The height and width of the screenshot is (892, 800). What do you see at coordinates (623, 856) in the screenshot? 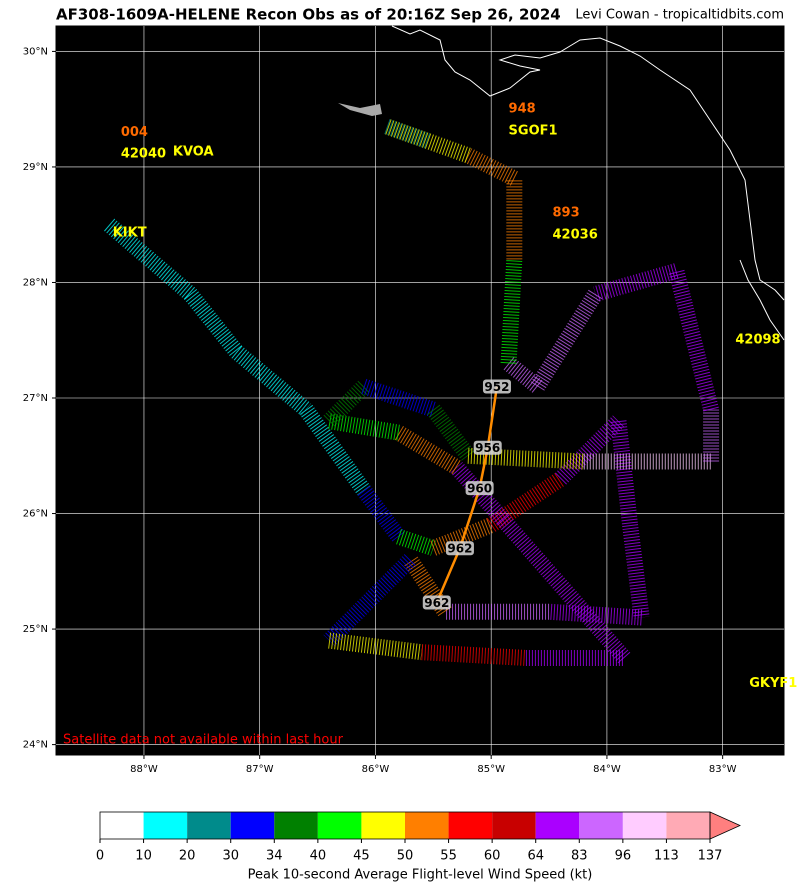
I see `colorbar-tick-label: 96` at bounding box center [623, 856].